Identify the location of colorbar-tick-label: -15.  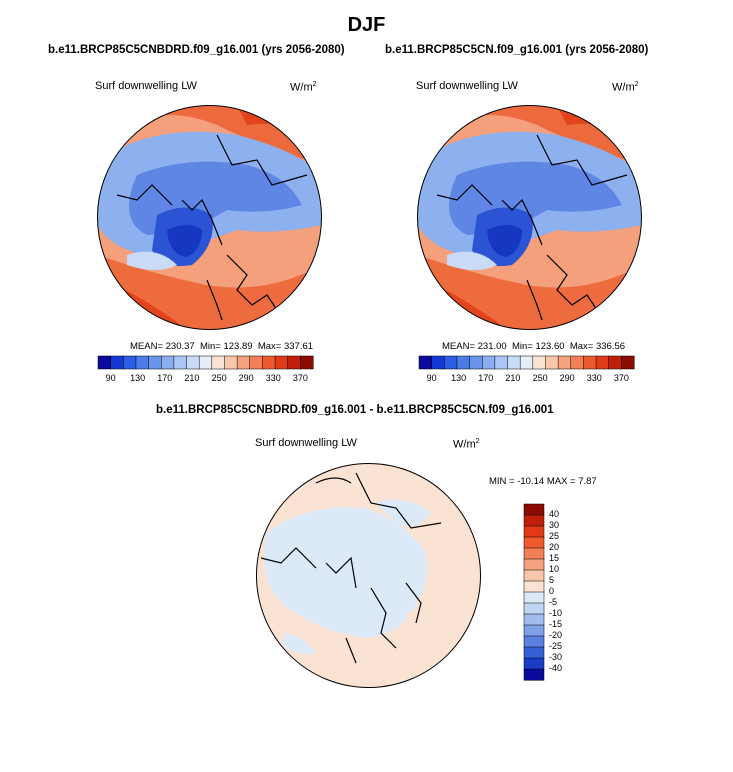
(556, 624).